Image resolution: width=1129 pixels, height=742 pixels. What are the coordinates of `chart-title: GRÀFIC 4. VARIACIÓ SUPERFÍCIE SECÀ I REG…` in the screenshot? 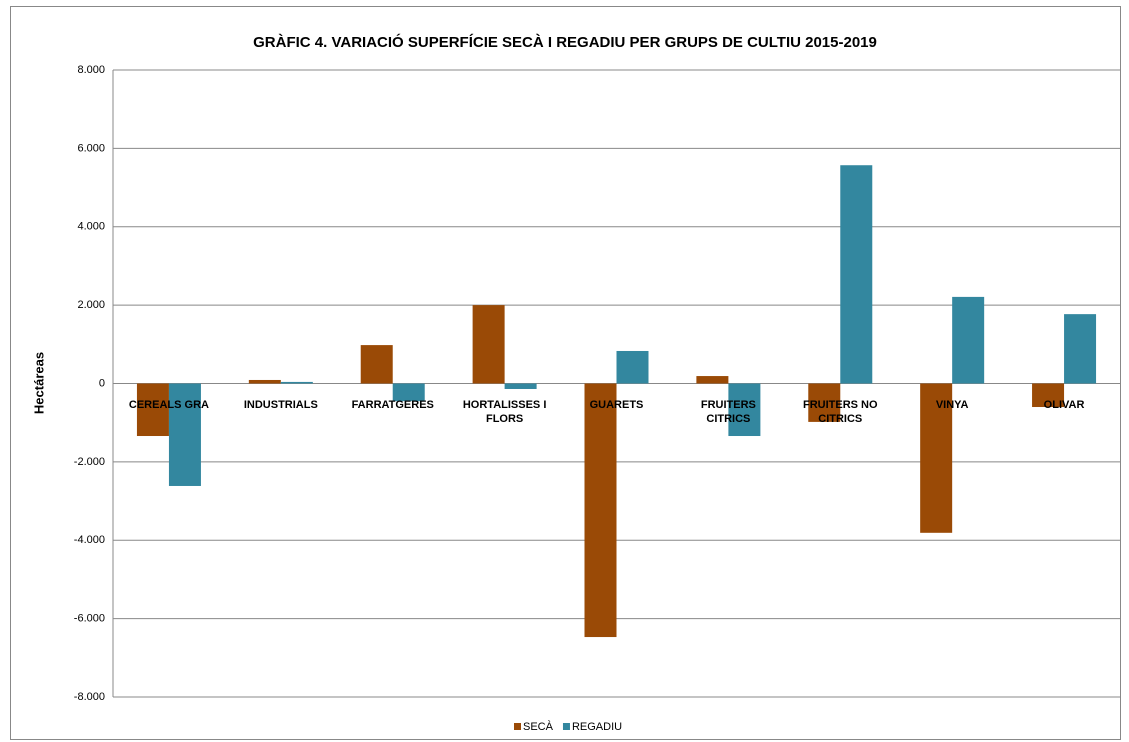 It's located at (565, 42).